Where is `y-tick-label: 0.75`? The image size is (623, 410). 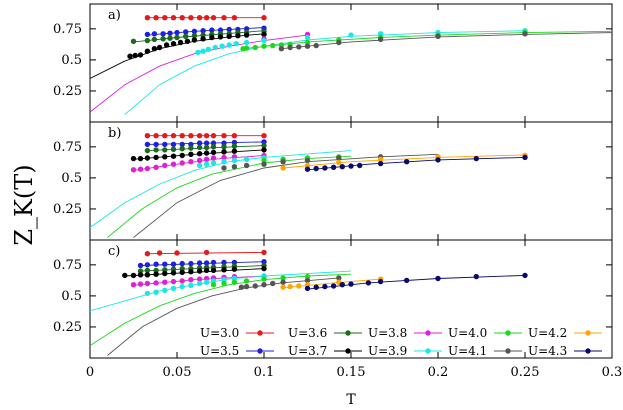 y-tick-label: 0.75 is located at coordinates (67, 147).